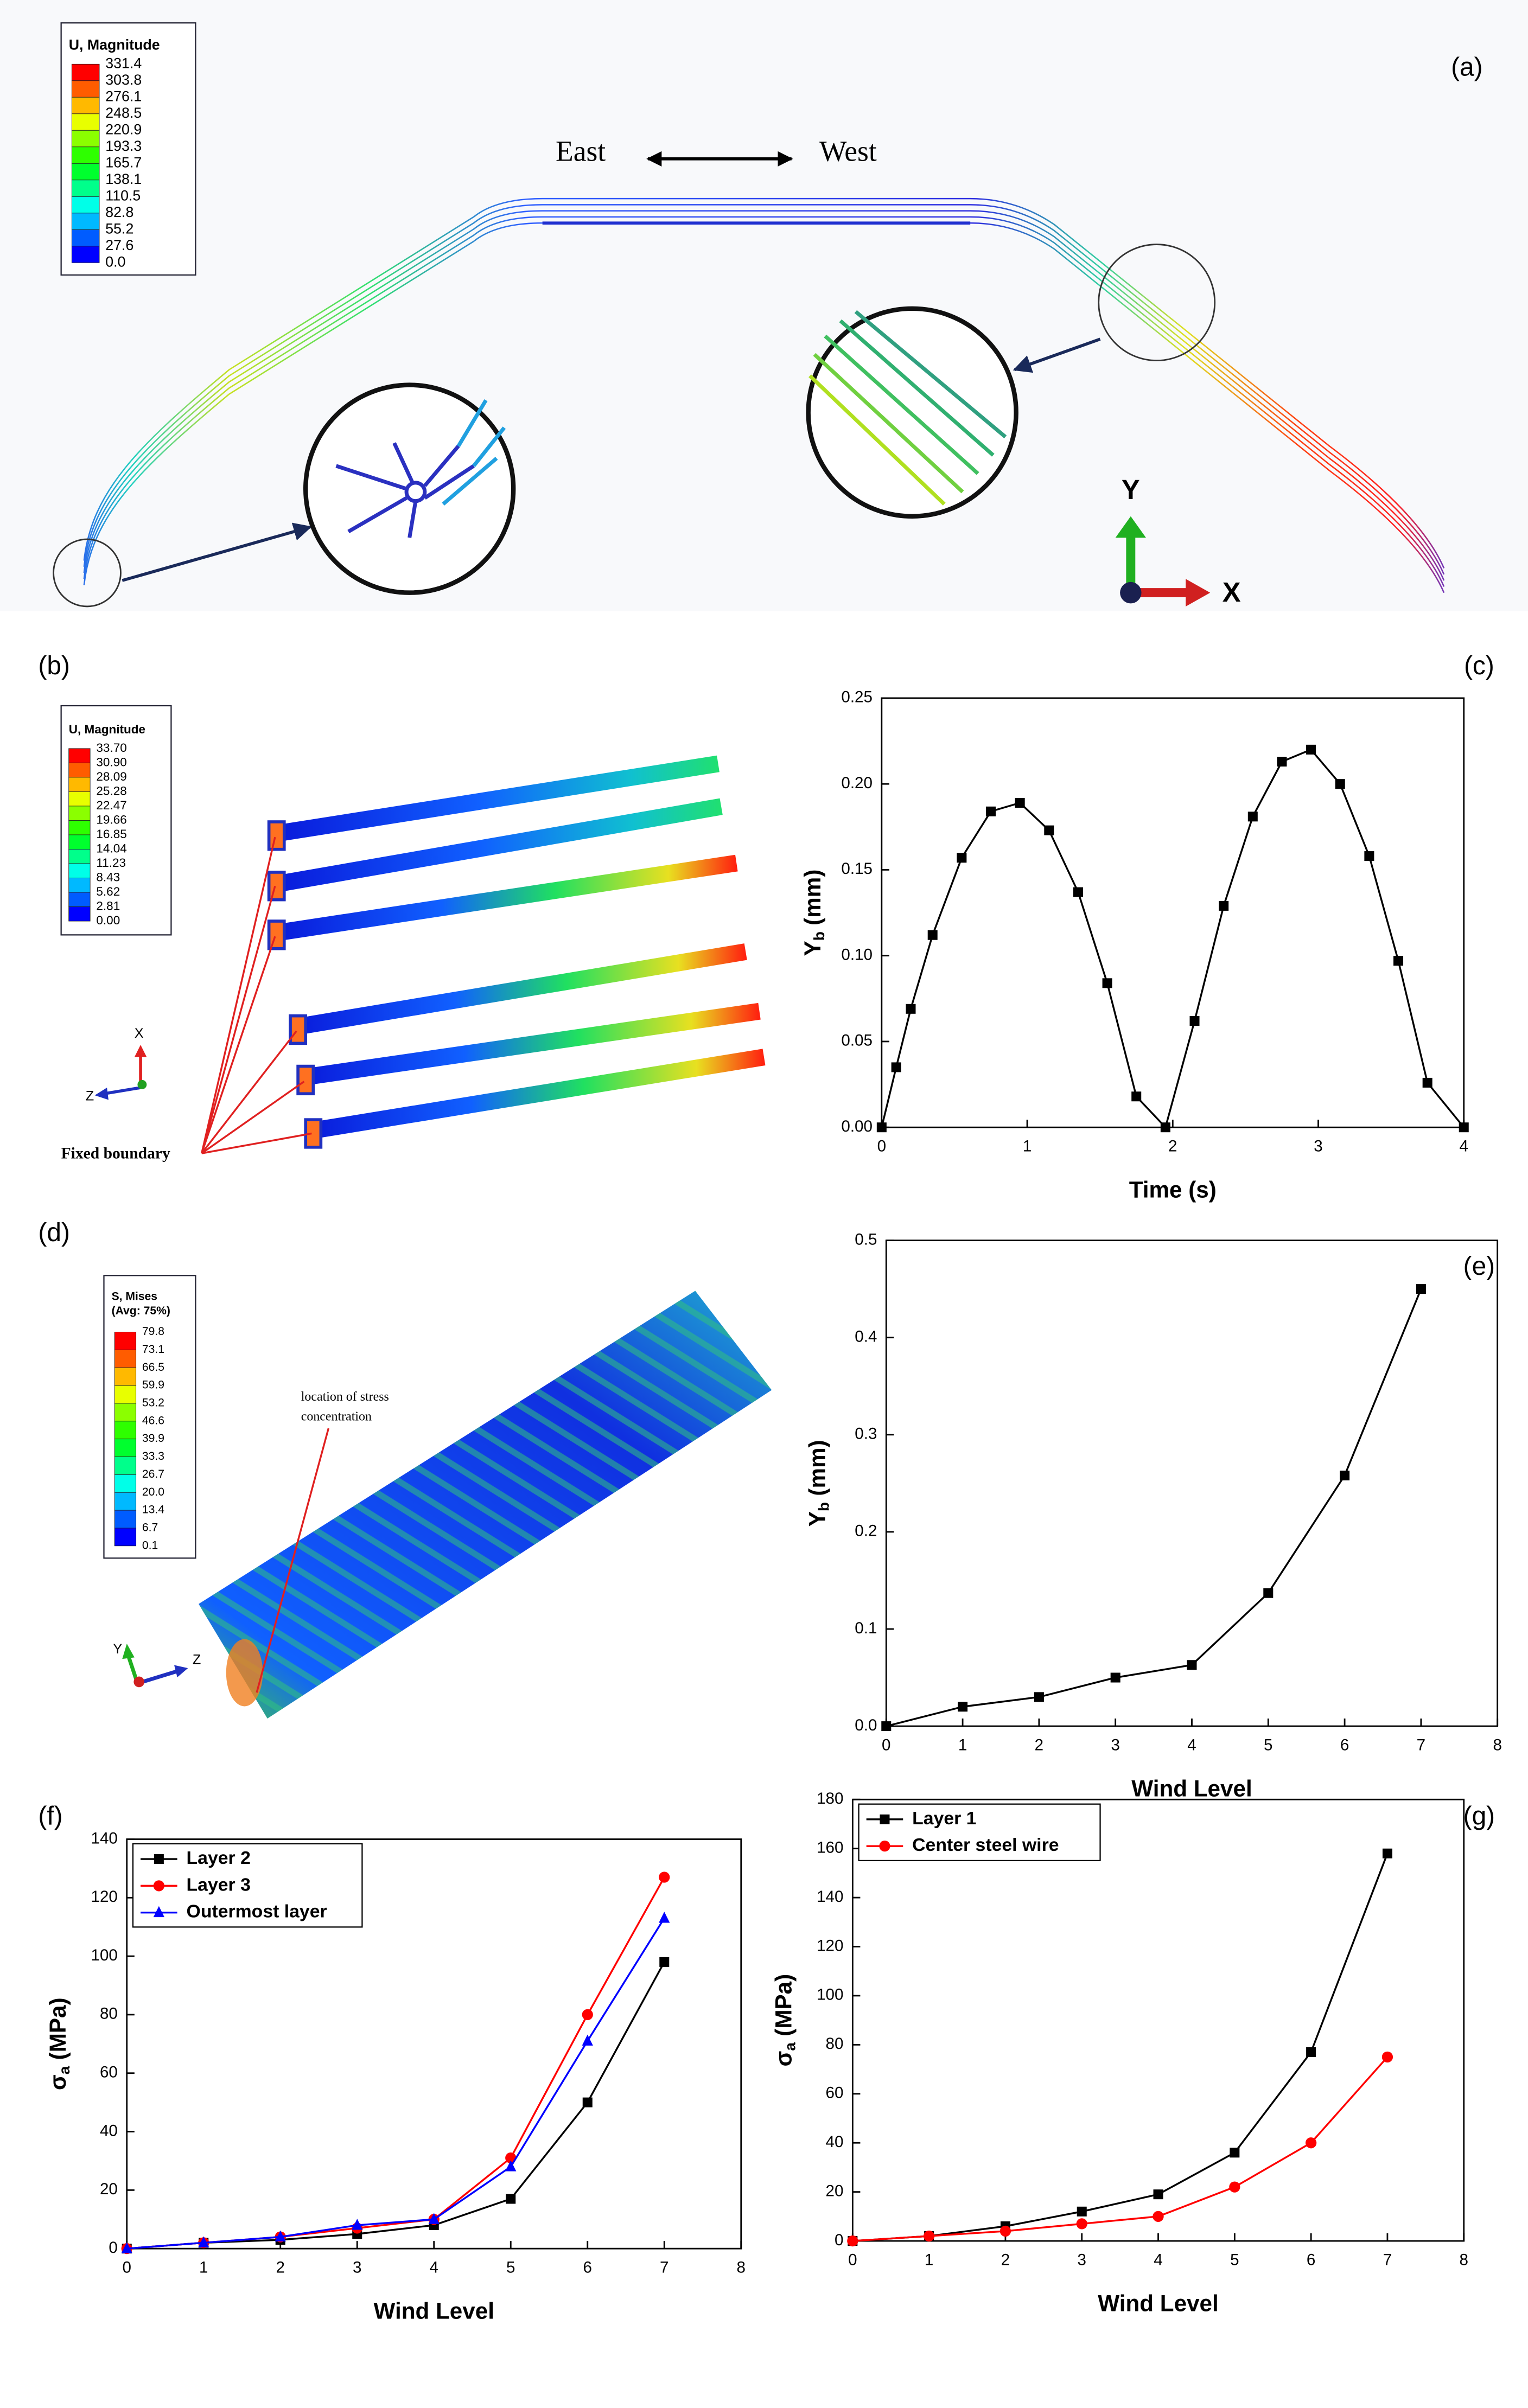 This screenshot has height=2408, width=1528. I want to click on series-line, so click(395, 2084).